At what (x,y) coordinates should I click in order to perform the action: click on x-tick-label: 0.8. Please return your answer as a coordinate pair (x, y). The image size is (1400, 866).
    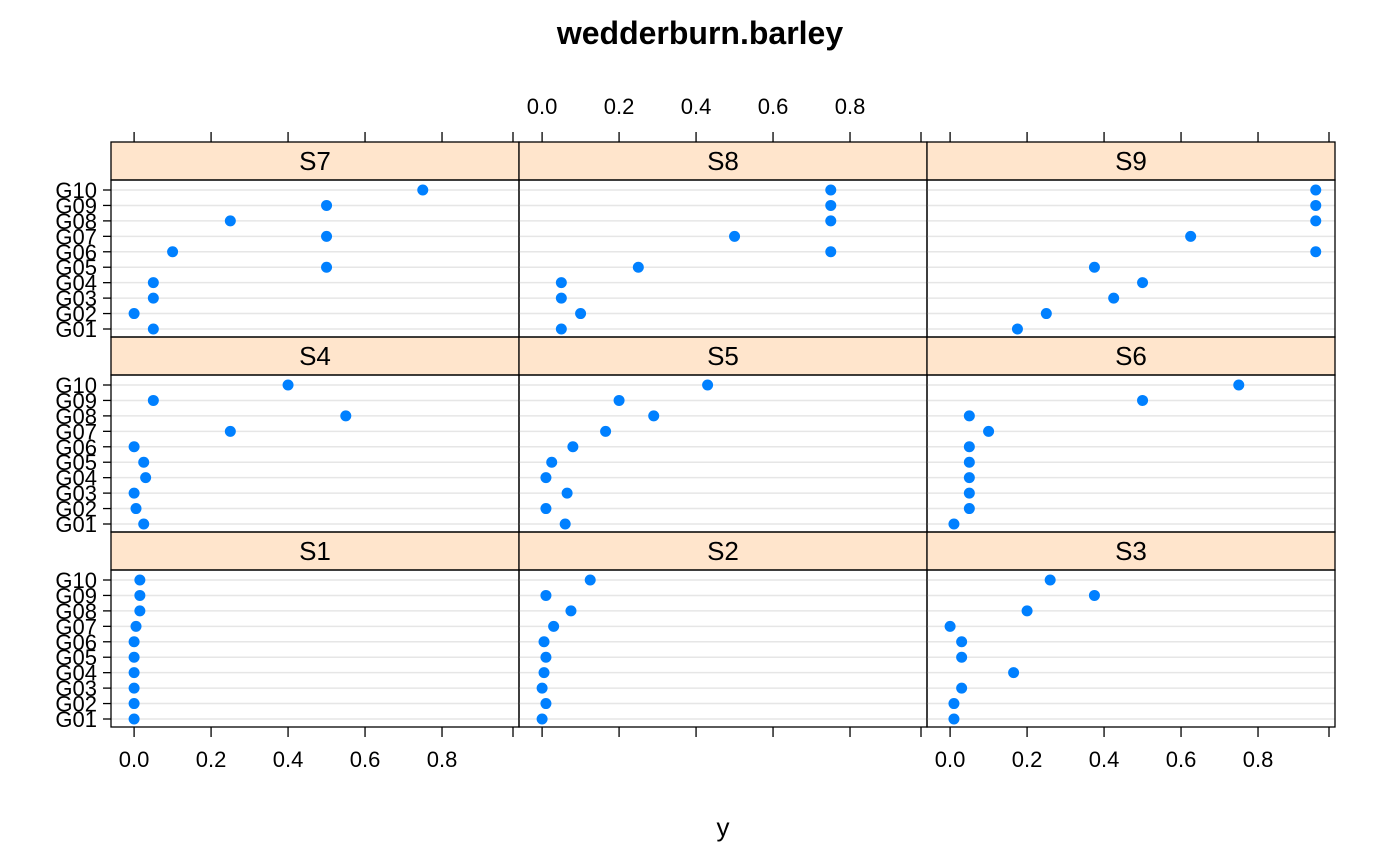
    Looking at the image, I should click on (850, 106).